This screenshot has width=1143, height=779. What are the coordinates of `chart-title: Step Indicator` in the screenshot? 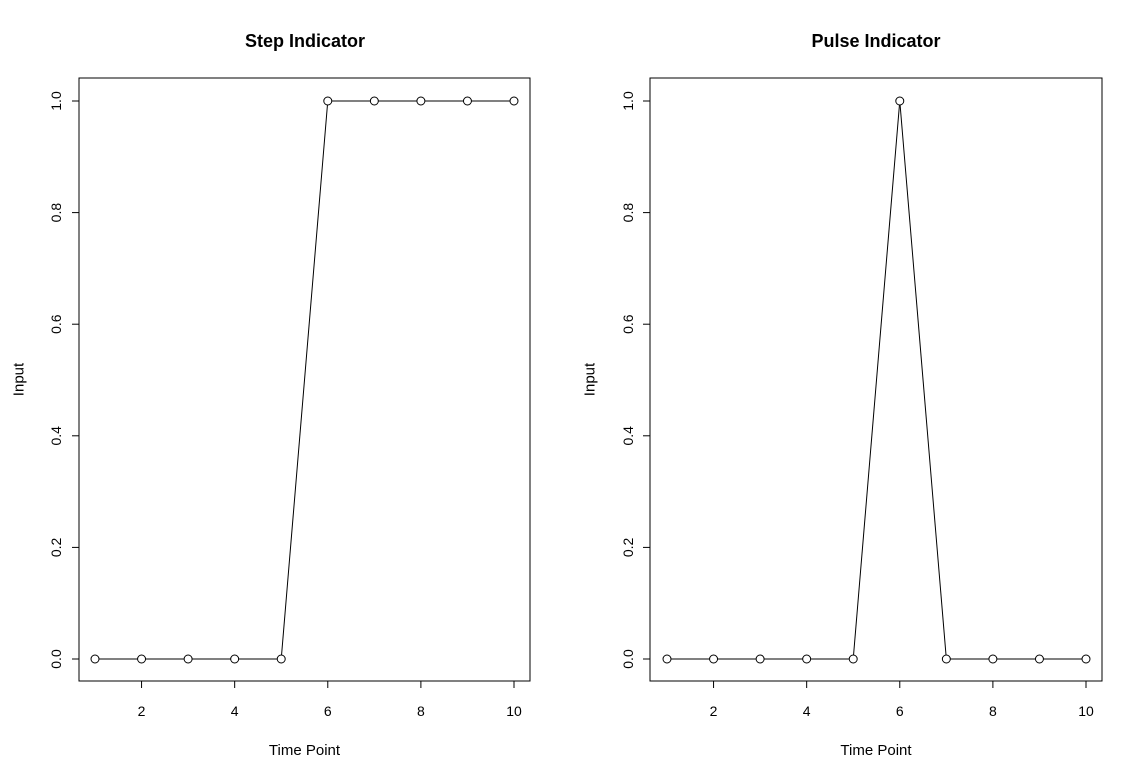 It's located at (305, 41).